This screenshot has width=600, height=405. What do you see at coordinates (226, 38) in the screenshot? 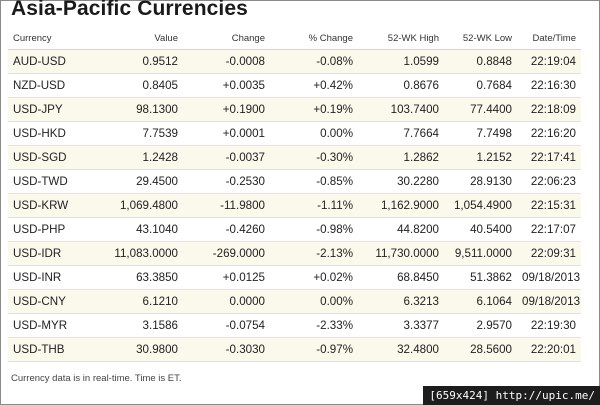
I see `column-header-change: Change` at bounding box center [226, 38].